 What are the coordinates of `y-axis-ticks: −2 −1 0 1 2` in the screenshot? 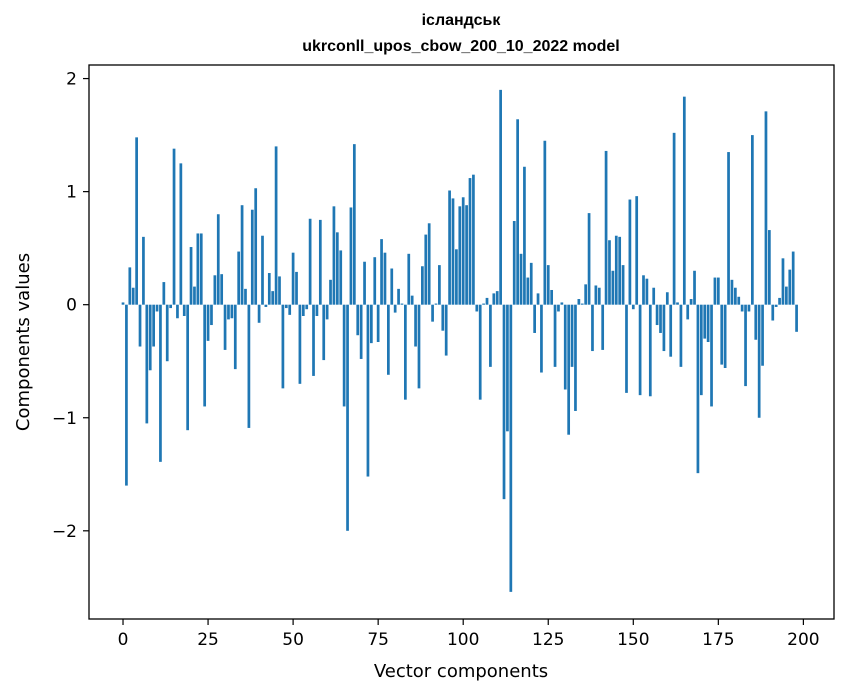 It's located at (70, 306).